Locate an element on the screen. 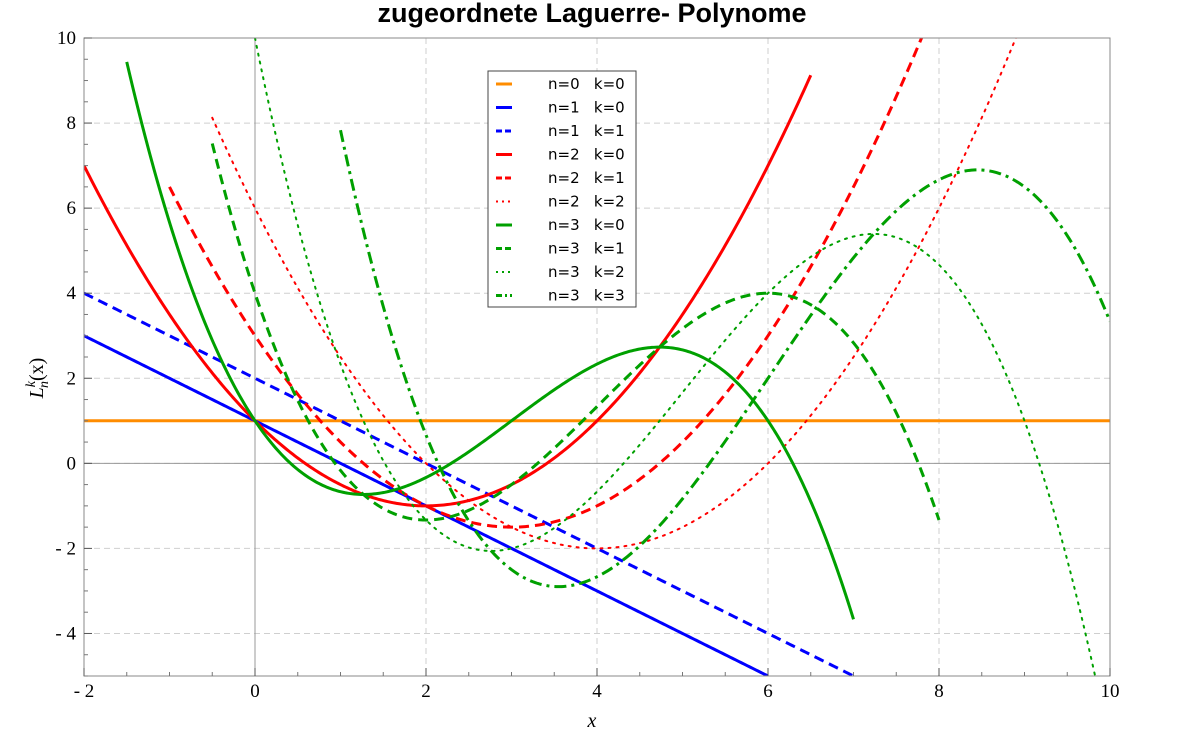  x-tick-label: - 2 is located at coordinates (84, 691).